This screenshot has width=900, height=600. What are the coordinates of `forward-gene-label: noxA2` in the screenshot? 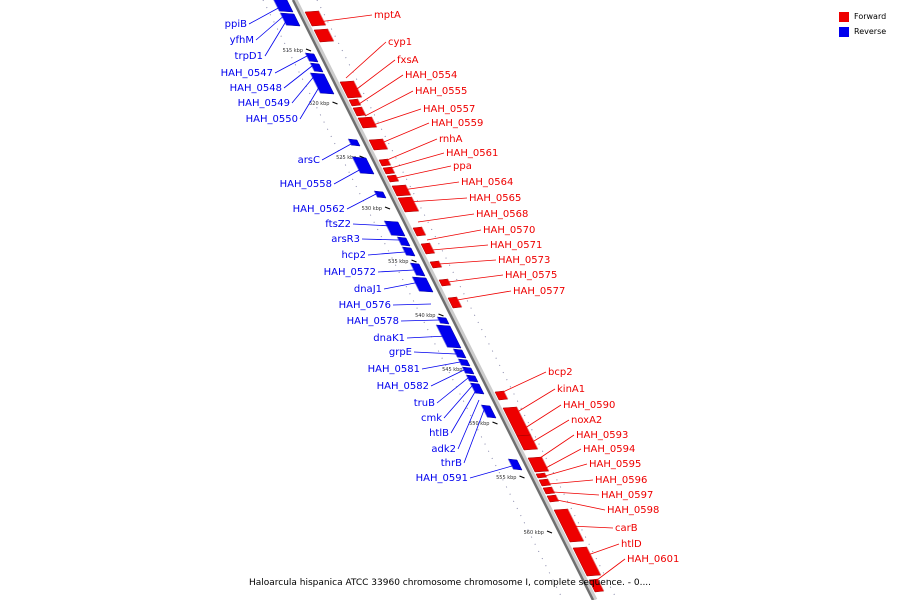 It's located at (586, 420).